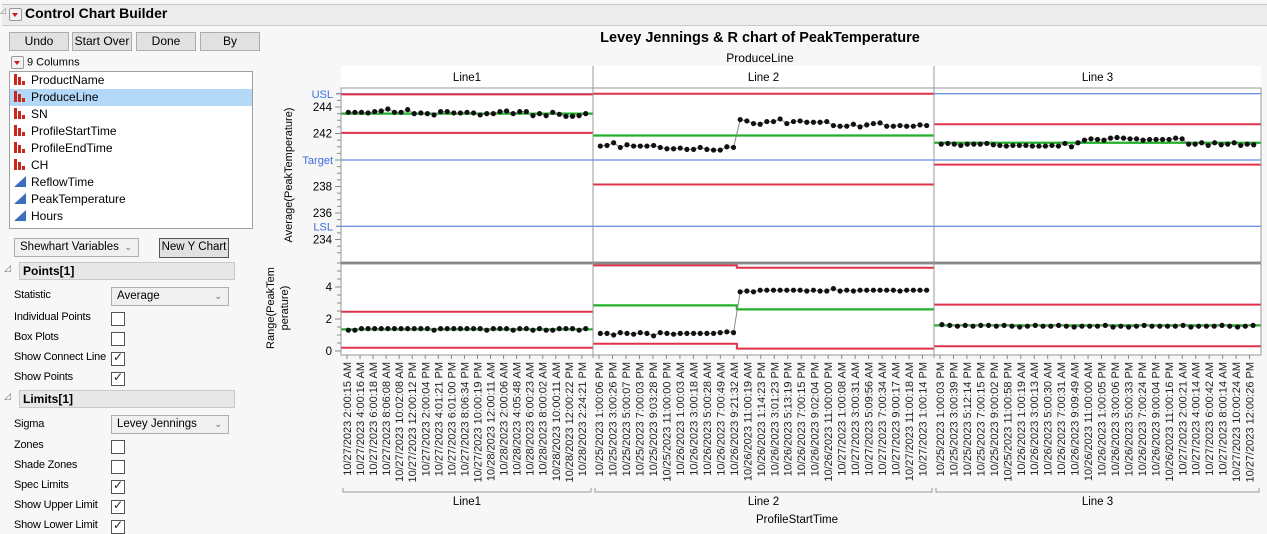  I want to click on spec-limits-checkbox, so click(118, 486).